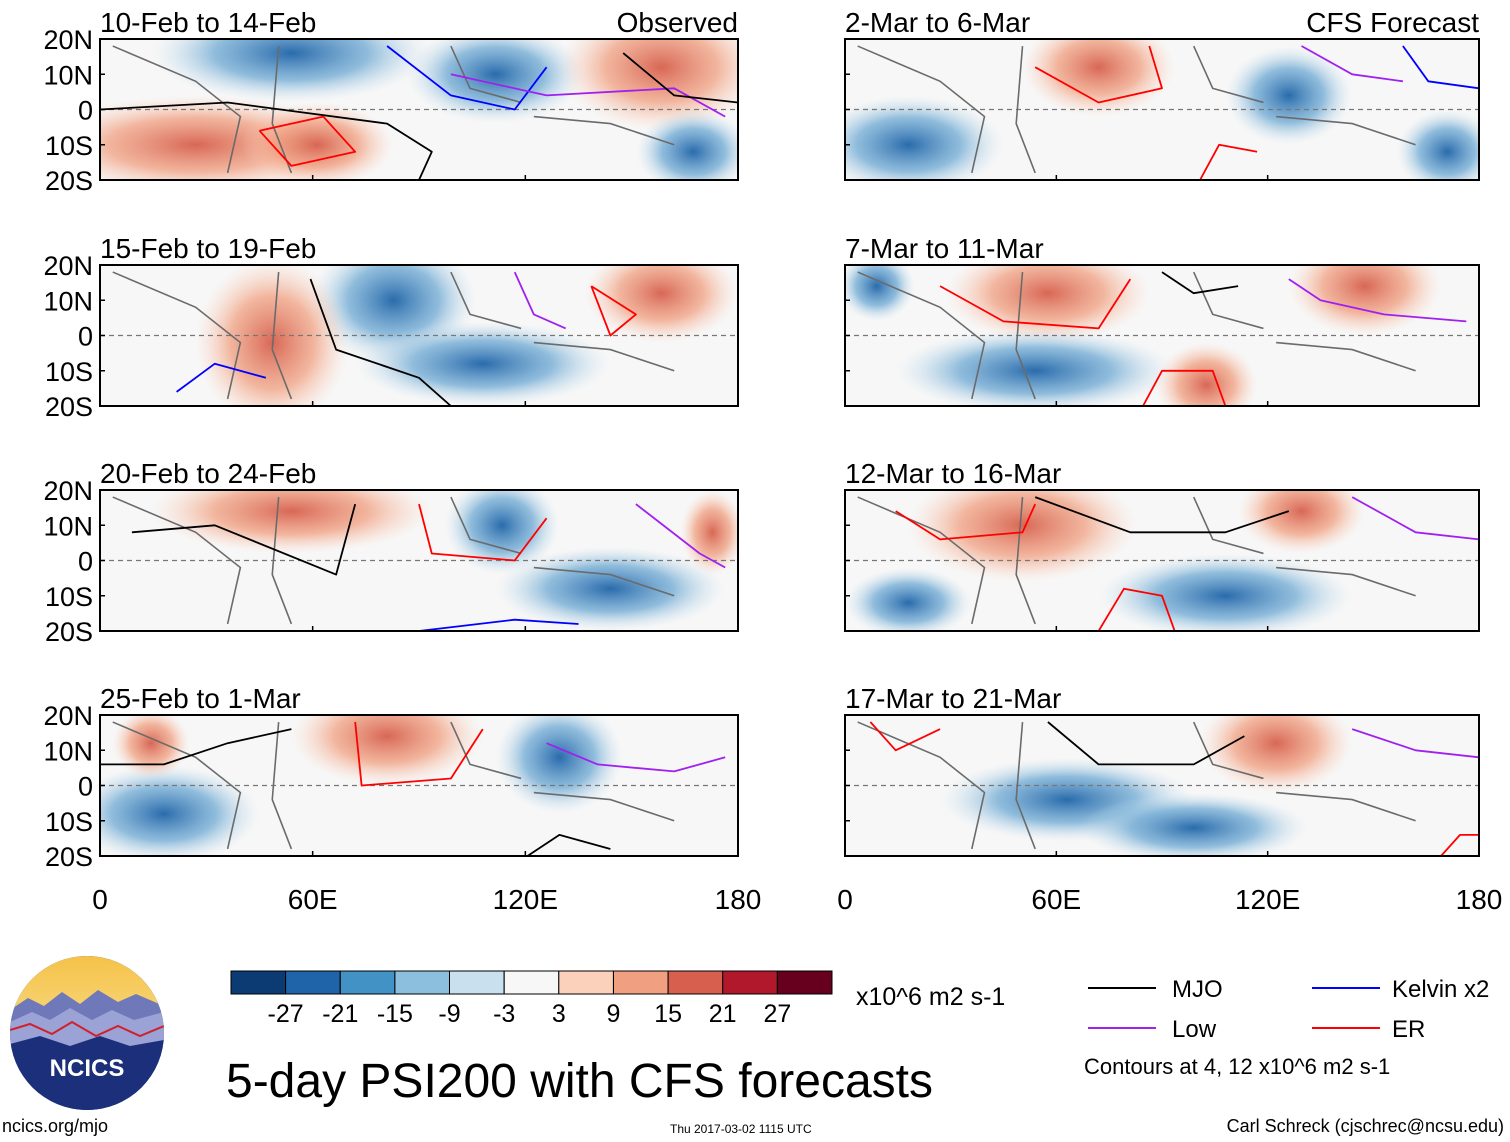 This screenshot has width=1510, height=1142. What do you see at coordinates (937, 22) in the screenshot?
I see `panel-period-label: 2-Mar to 6-Mar` at bounding box center [937, 22].